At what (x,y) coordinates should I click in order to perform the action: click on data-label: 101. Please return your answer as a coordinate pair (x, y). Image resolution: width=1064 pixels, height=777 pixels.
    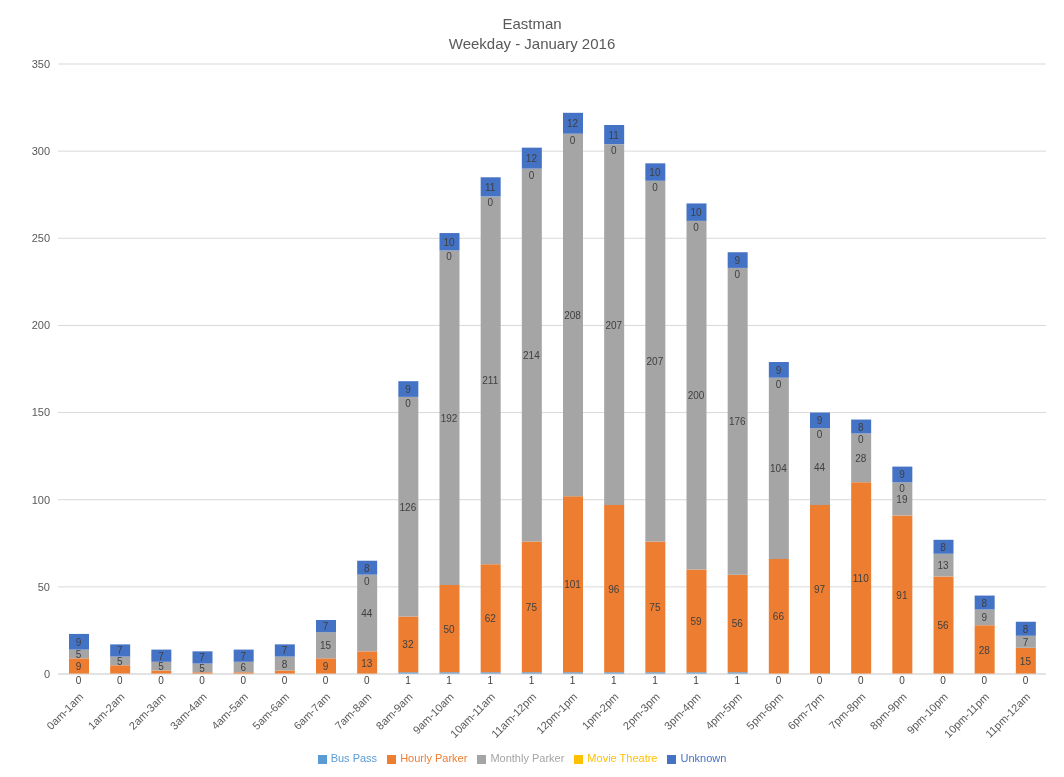
    Looking at the image, I should click on (573, 585).